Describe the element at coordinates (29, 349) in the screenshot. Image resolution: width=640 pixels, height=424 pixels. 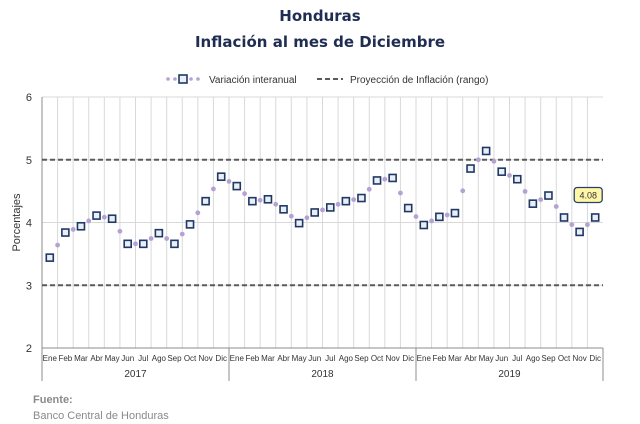
I see `y-tick-label: 2` at that location.